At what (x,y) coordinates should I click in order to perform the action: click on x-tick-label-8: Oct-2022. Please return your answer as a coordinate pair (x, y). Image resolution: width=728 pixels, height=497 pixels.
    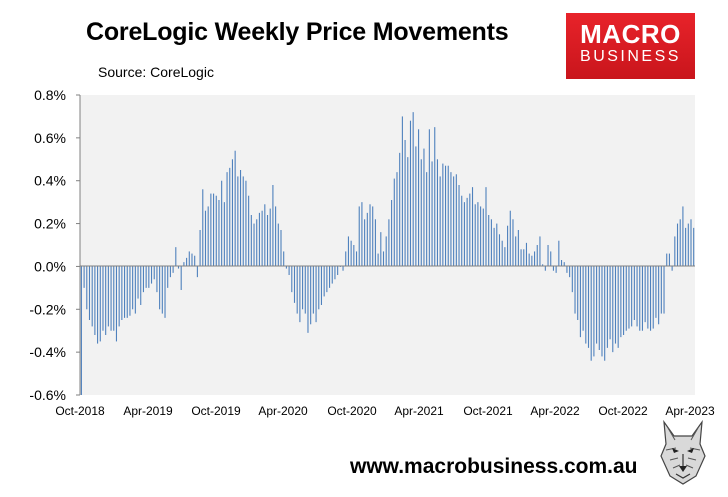
    Looking at the image, I should click on (623, 411).